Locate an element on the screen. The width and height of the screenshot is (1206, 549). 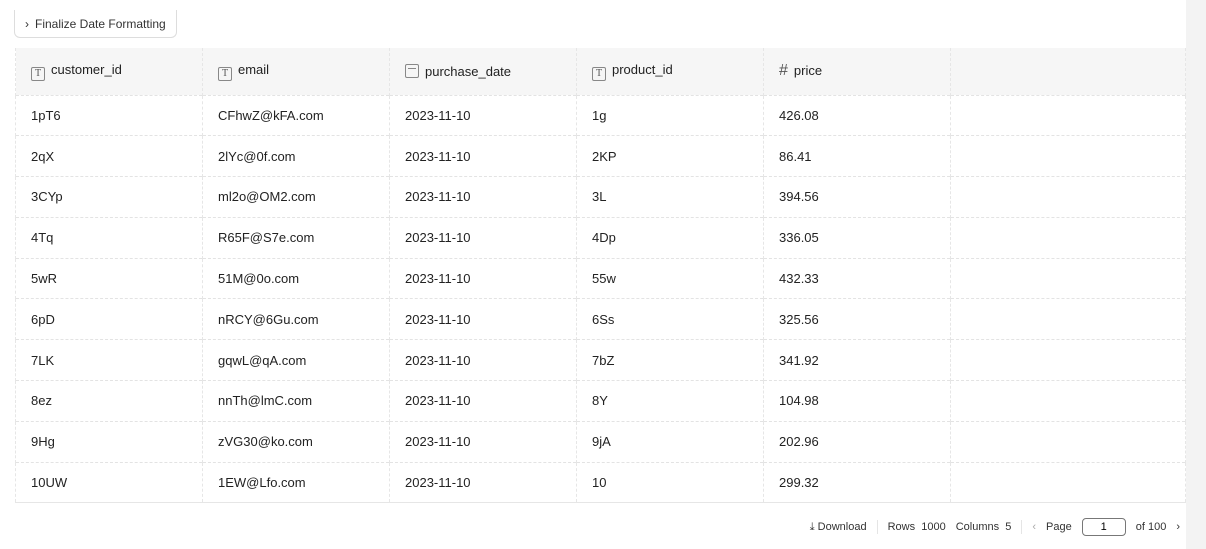
cell-email: nRCY@6Gu.com is located at coordinates (296, 319).